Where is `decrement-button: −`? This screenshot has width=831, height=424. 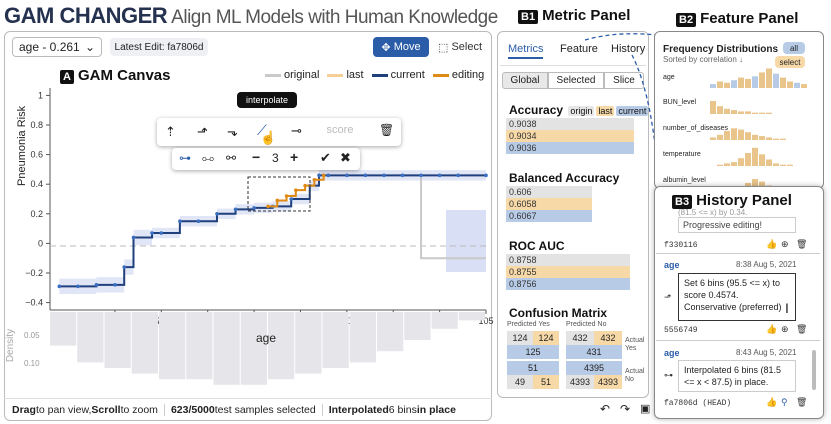 decrement-button: − is located at coordinates (256, 157).